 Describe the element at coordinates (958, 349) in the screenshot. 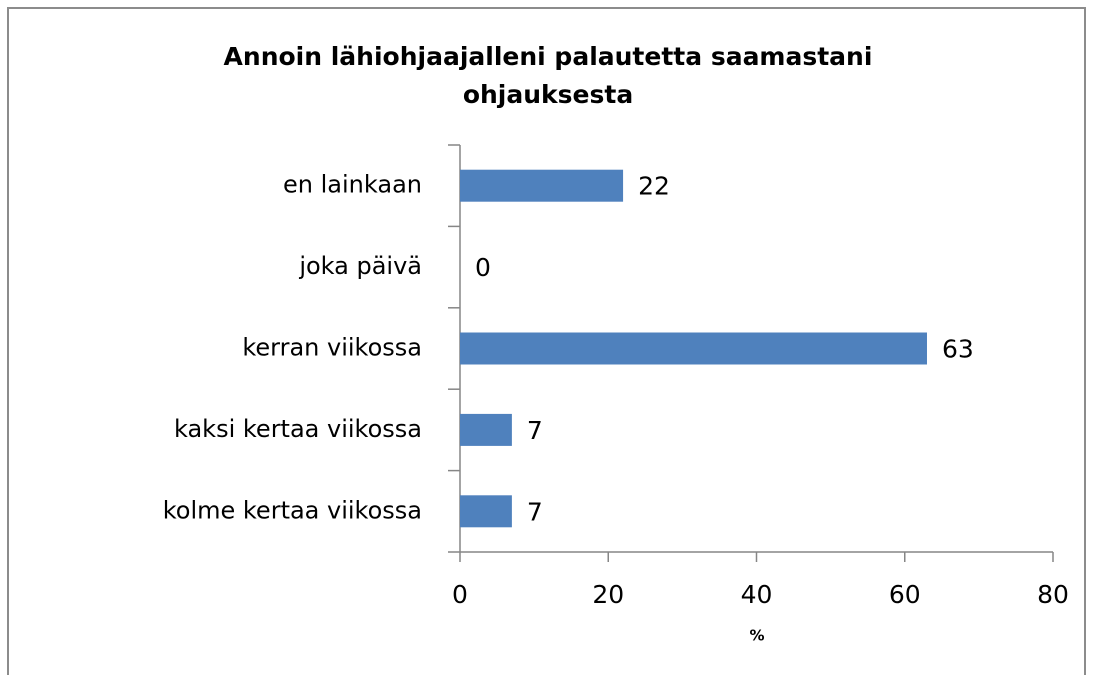

I see `value-label: 63` at that location.